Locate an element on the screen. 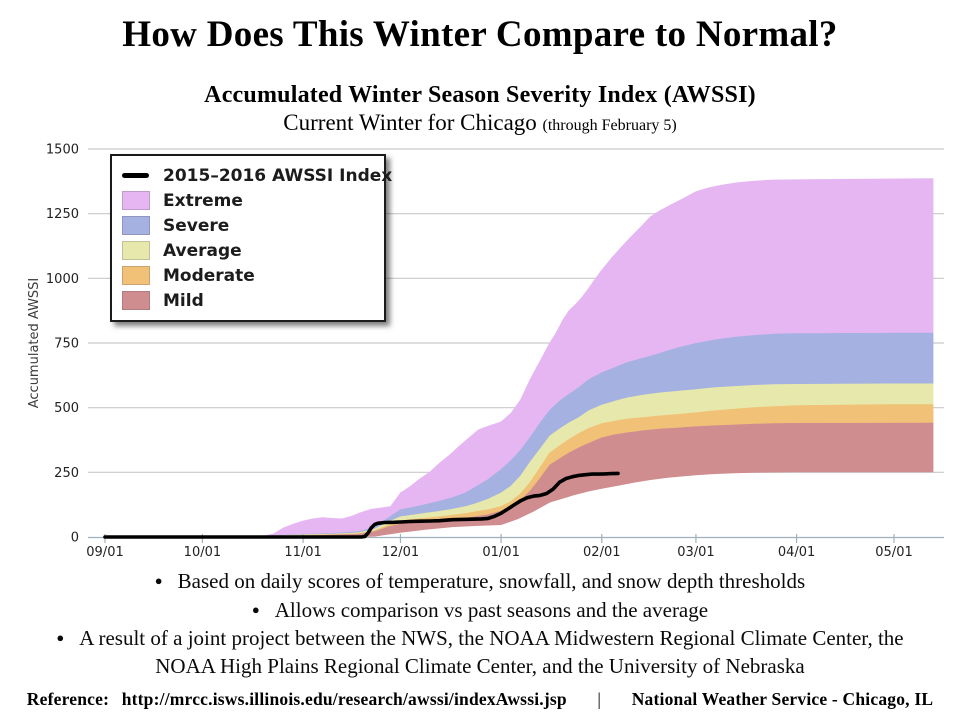 This screenshot has height=720, width=960. footer-attribution: National Weather Service - Chicago, IL is located at coordinates (782, 699).